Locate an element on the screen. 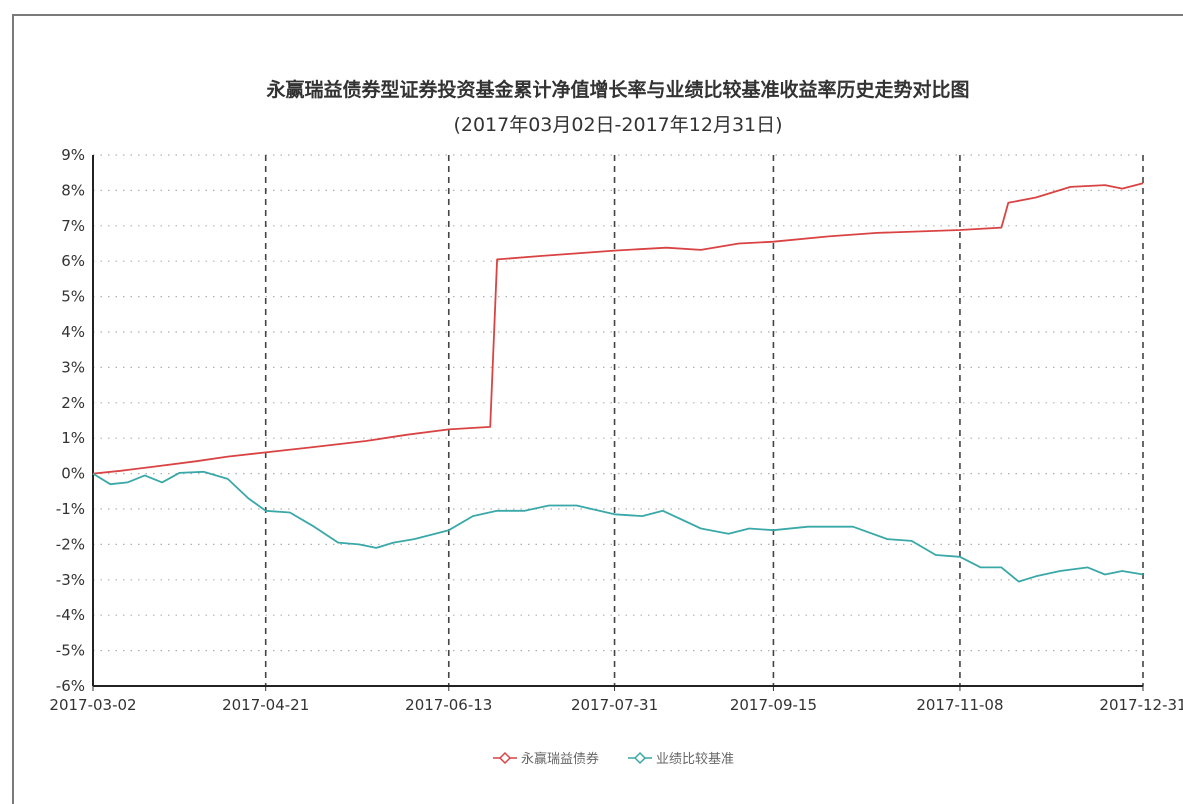  y-tick-label: 9% is located at coordinates (73, 155).